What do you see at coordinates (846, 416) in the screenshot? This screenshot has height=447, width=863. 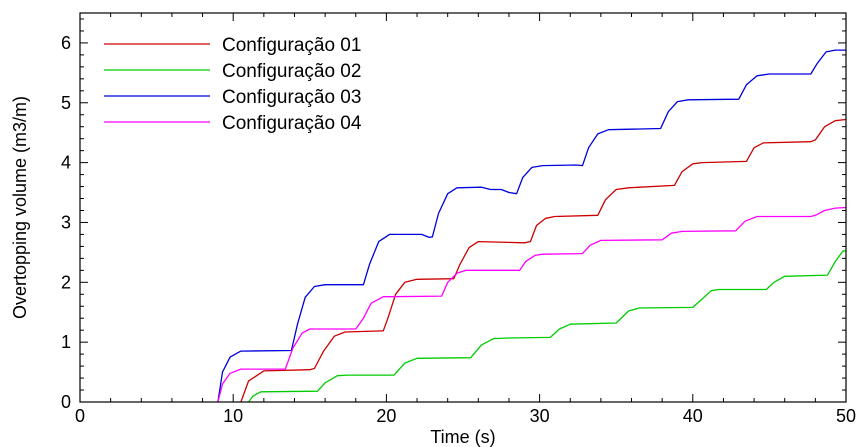 I see `x-tick-label: 50` at bounding box center [846, 416].